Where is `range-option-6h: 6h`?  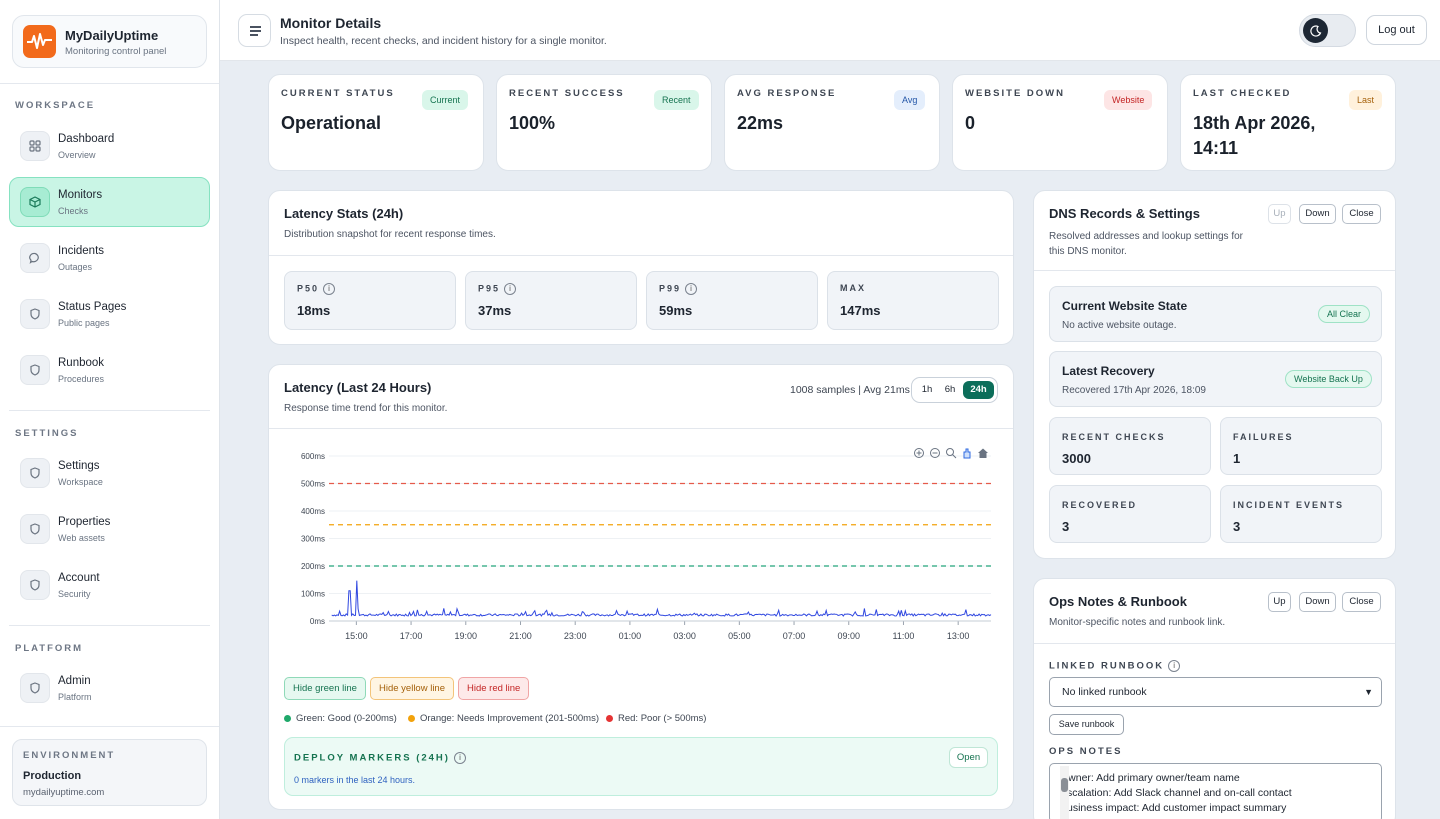 range-option-6h: 6h is located at coordinates (950, 389).